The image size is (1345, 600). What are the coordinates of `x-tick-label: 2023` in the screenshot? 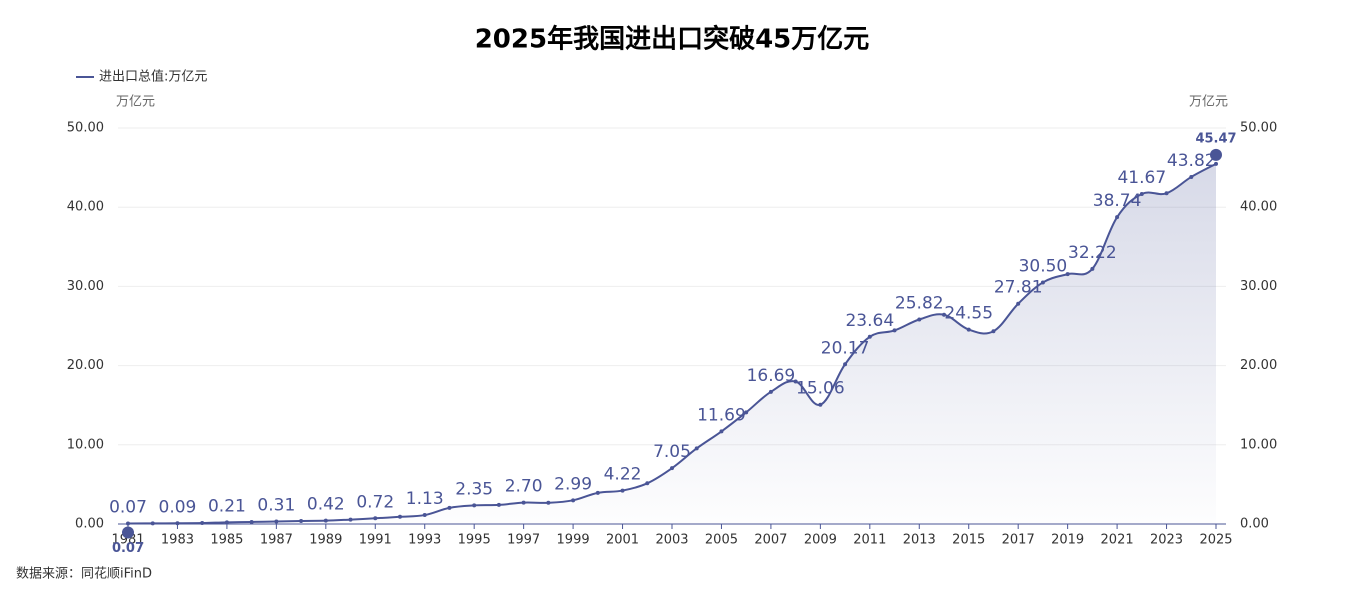 It's located at (1166, 540).